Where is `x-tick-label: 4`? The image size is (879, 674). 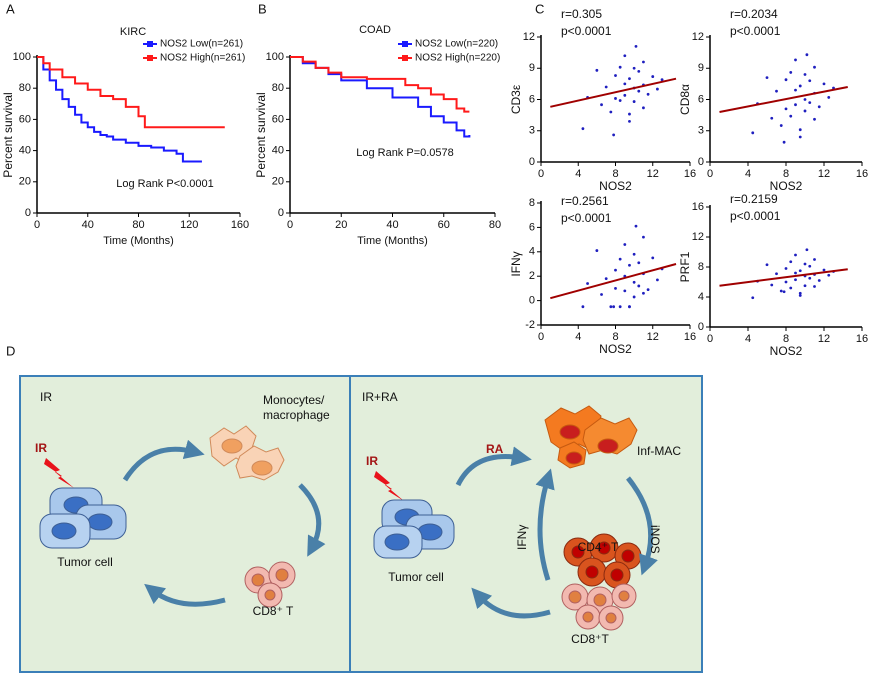 x-tick-label: 4 is located at coordinates (578, 174).